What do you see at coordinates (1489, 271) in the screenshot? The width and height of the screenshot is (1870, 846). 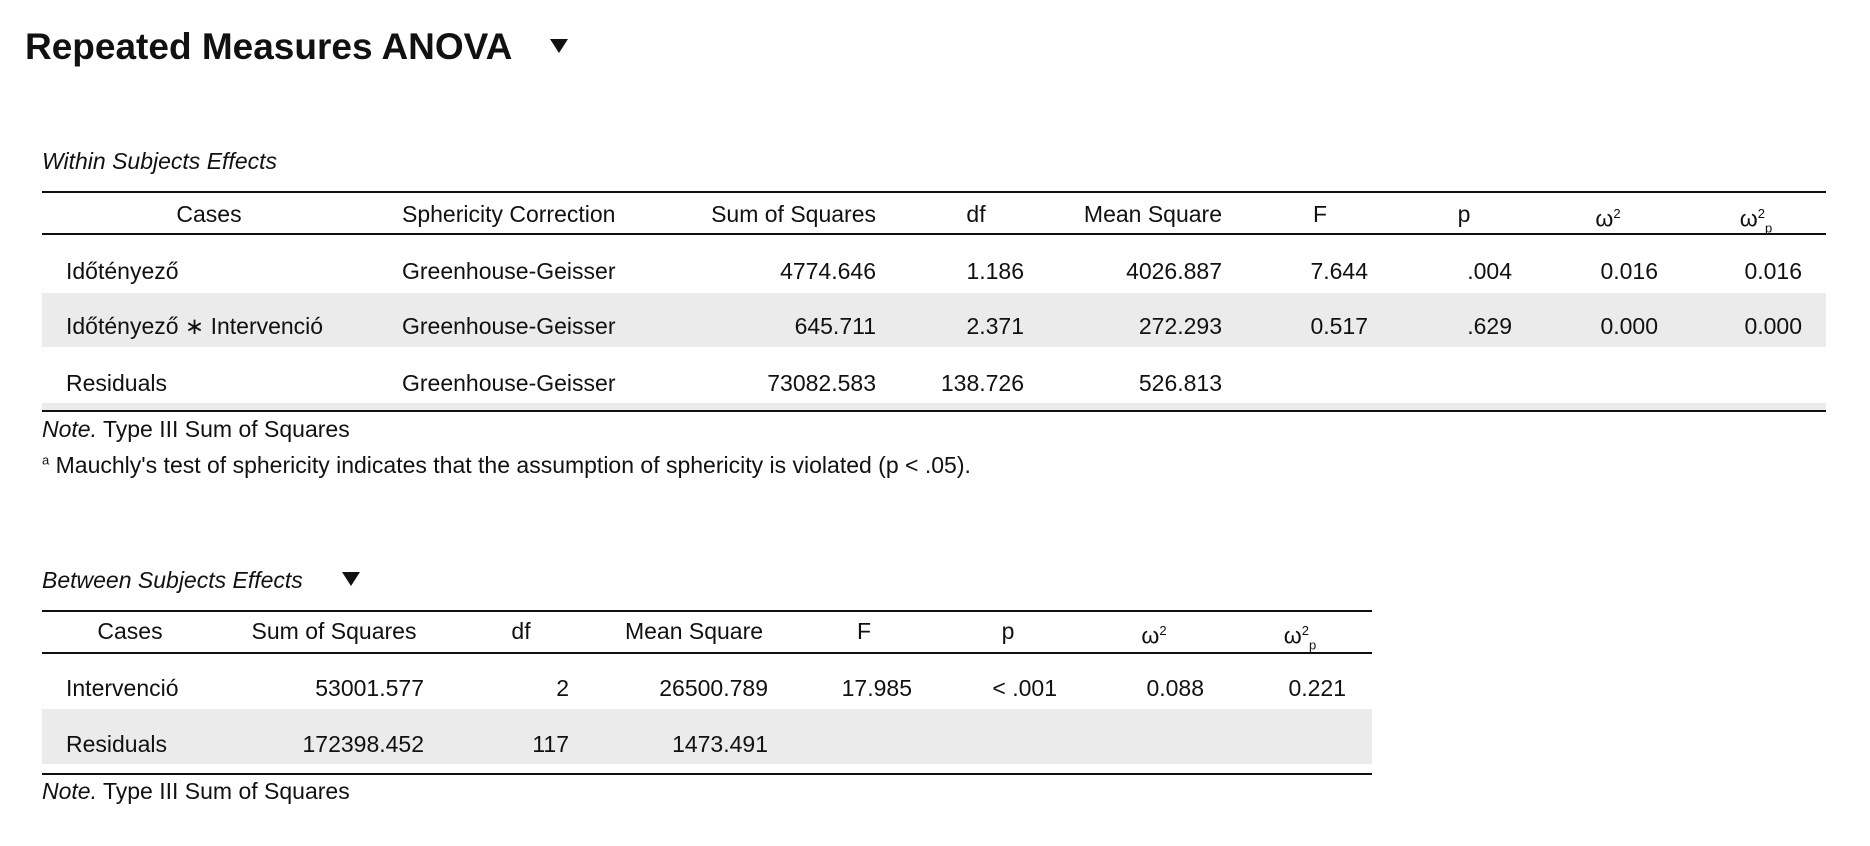 I see `cell-p: .004` at bounding box center [1489, 271].